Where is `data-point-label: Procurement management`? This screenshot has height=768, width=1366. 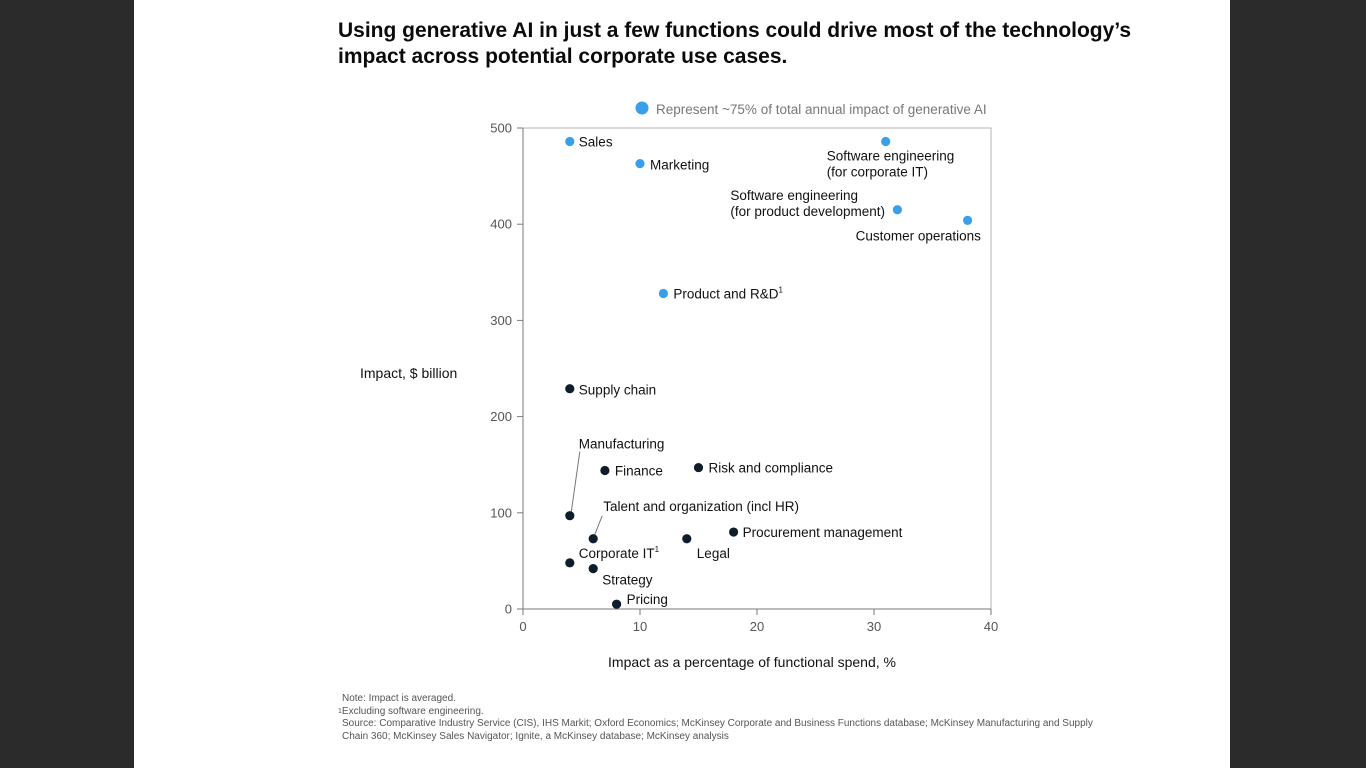
data-point-label: Procurement management is located at coordinates (823, 532).